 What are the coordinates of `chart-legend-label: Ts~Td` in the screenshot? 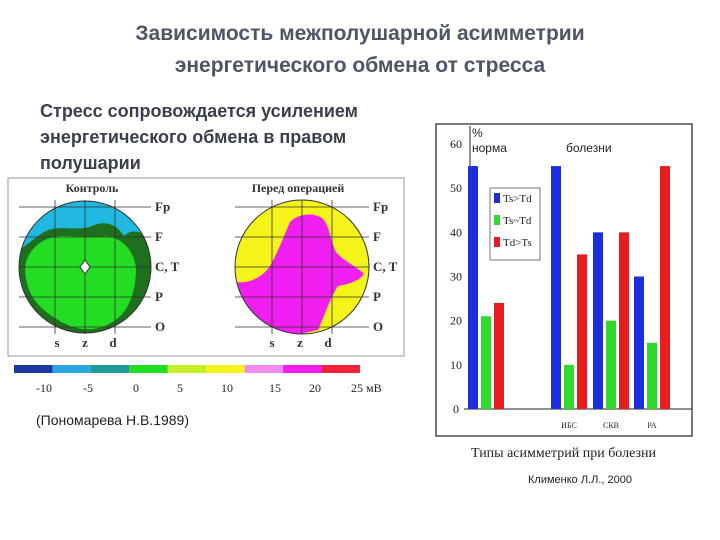 It's located at (517, 221).